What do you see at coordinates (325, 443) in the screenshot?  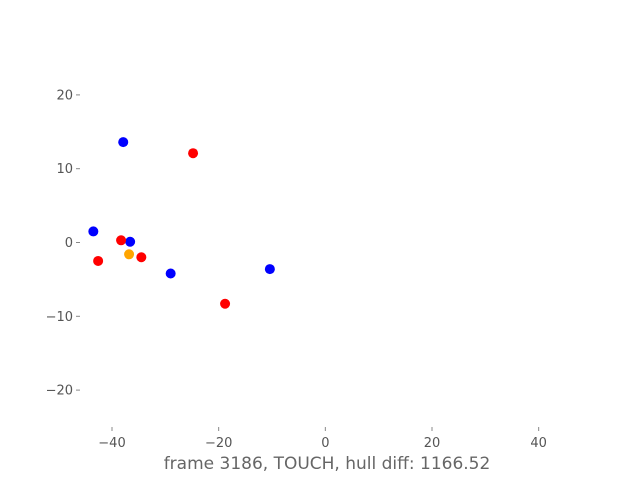 I see `x-tick-label: 0` at bounding box center [325, 443].